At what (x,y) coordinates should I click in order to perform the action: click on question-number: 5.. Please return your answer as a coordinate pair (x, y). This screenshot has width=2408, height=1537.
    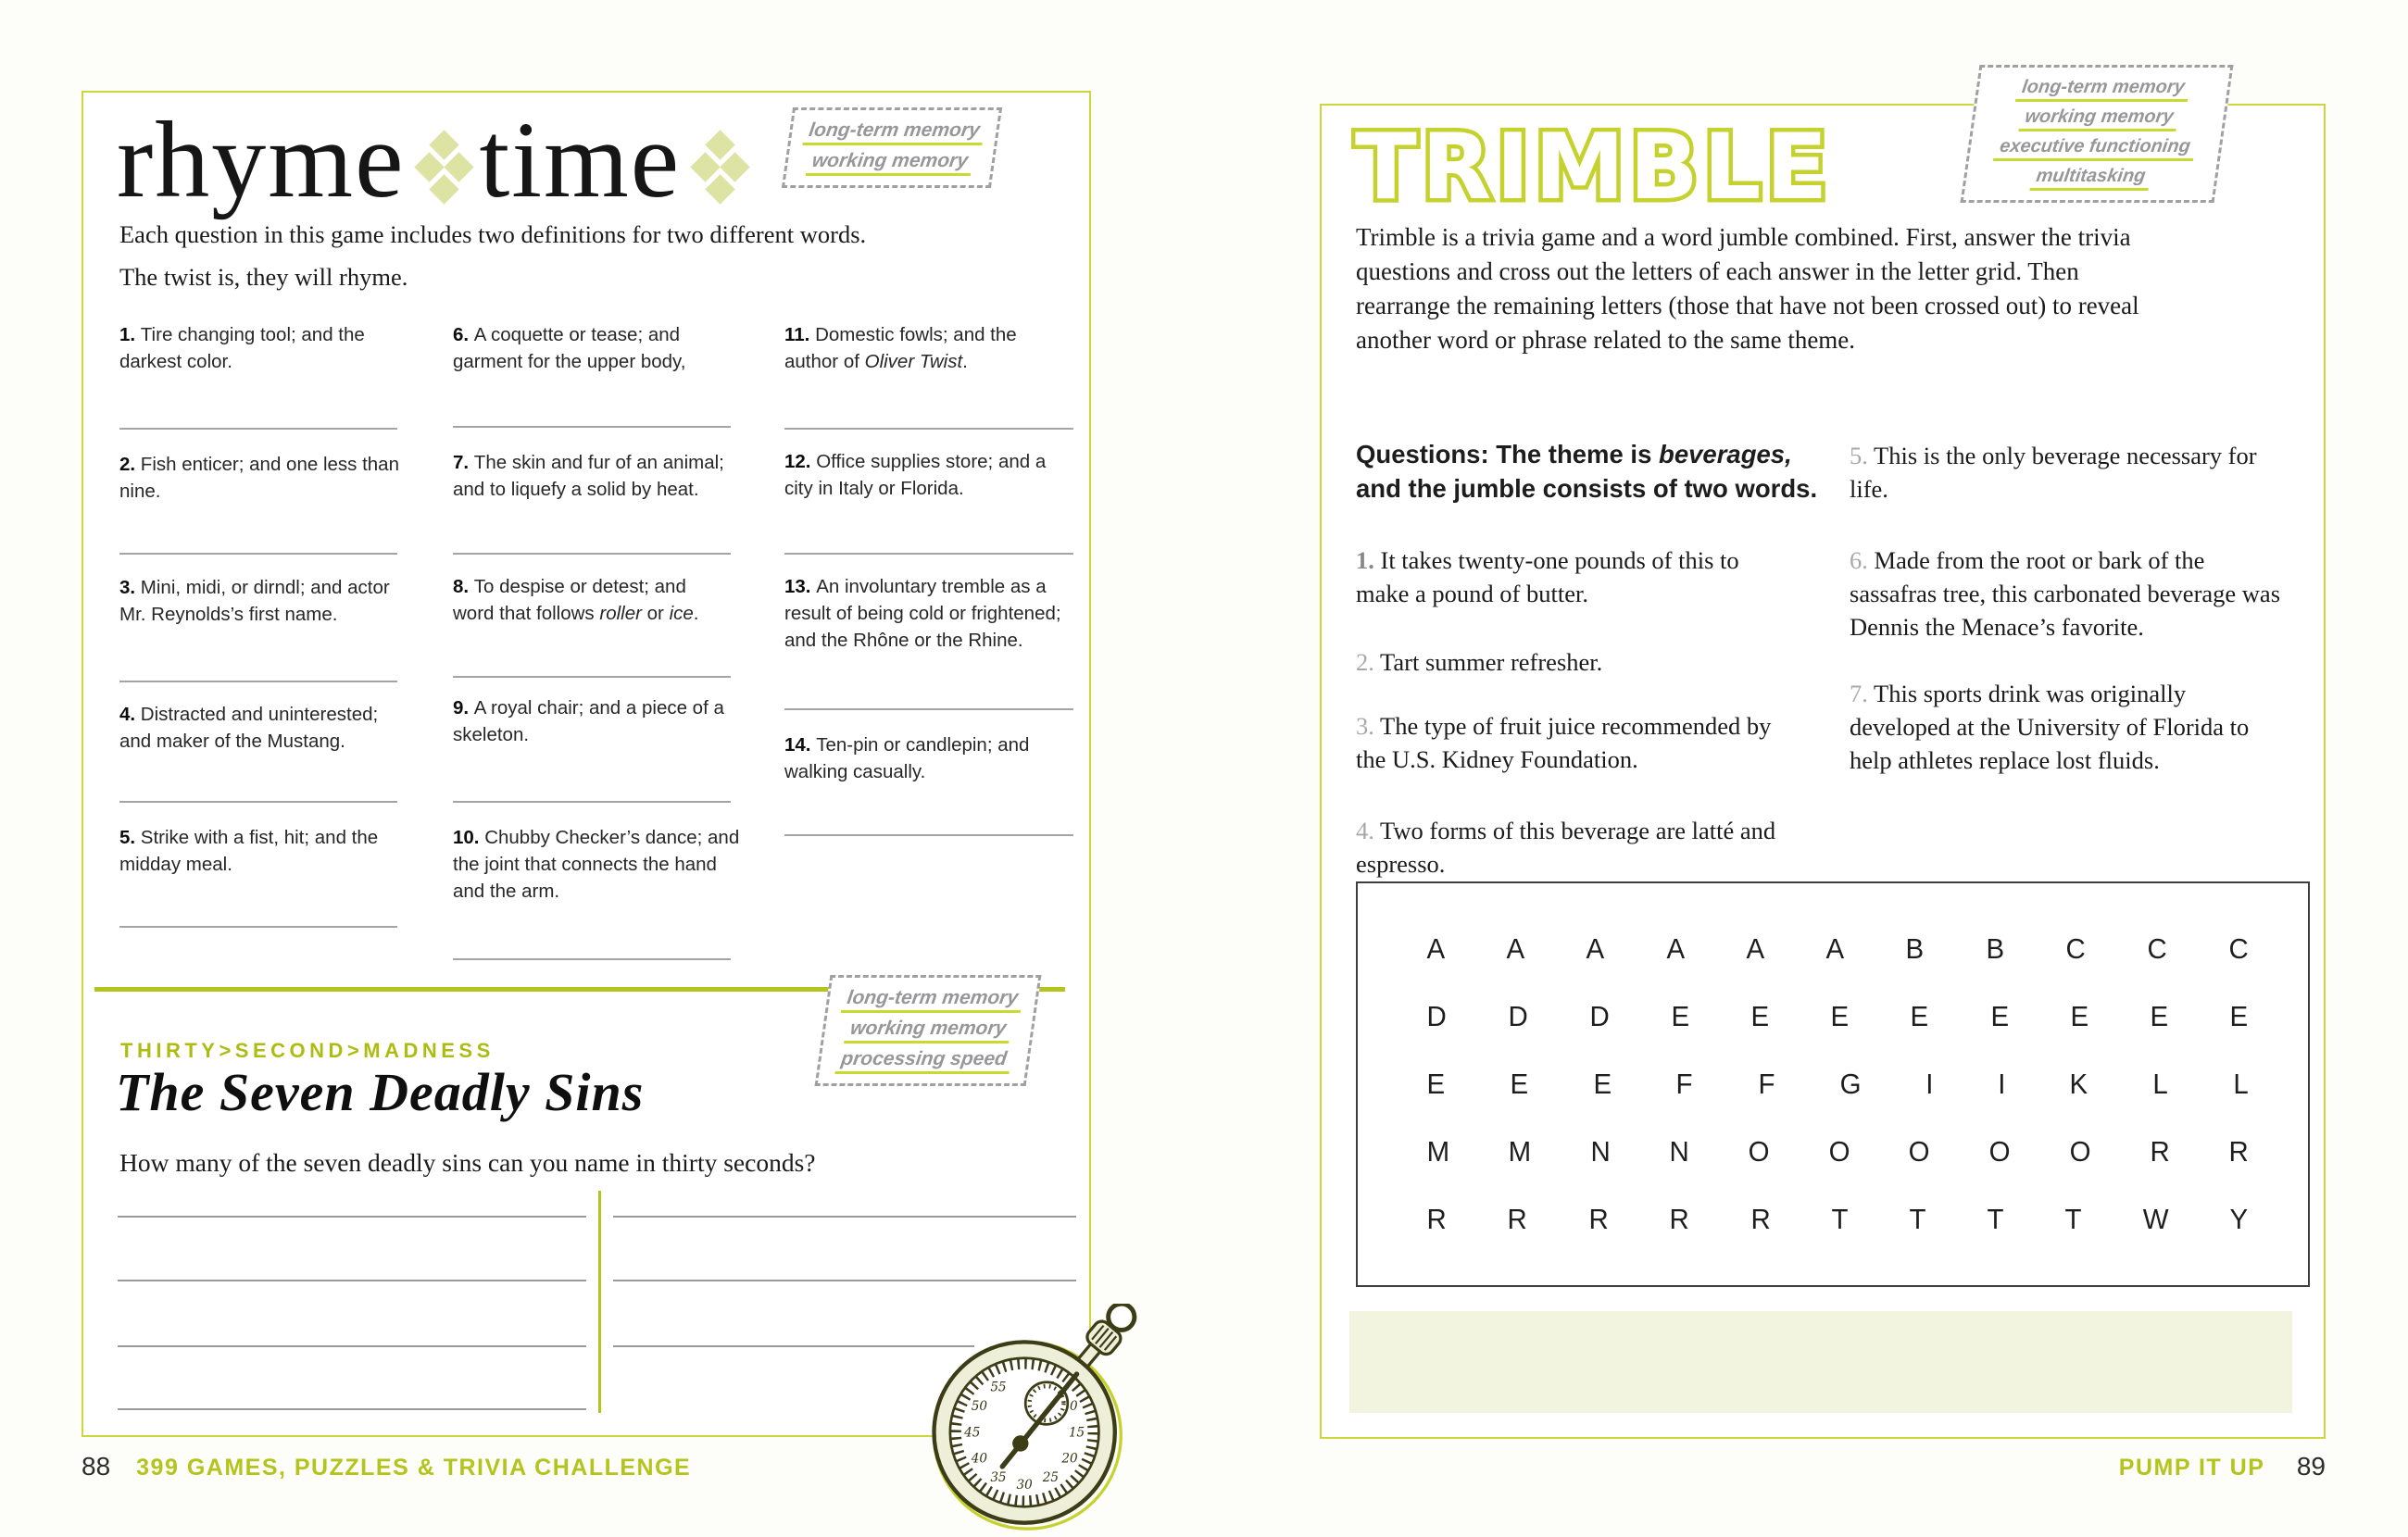
    Looking at the image, I should click on (1862, 456).